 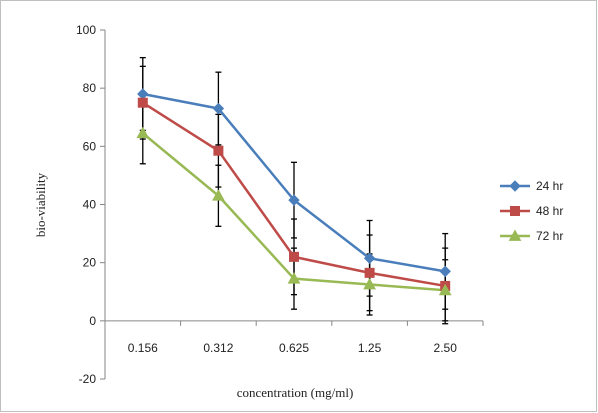 What do you see at coordinates (549, 236) in the screenshot?
I see `legend-label: 72 hr` at bounding box center [549, 236].